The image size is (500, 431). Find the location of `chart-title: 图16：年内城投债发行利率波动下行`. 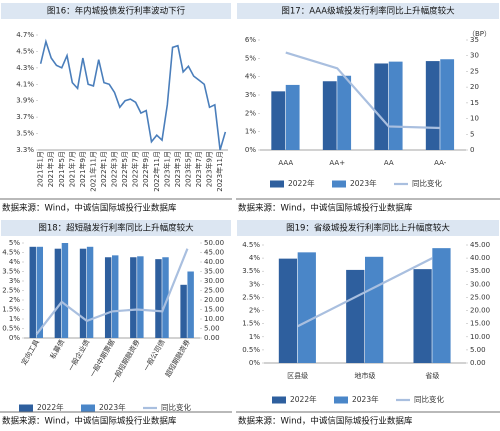

chart-title: 图16：年内城投债发行利率波动下行 is located at coordinates (116, 11).